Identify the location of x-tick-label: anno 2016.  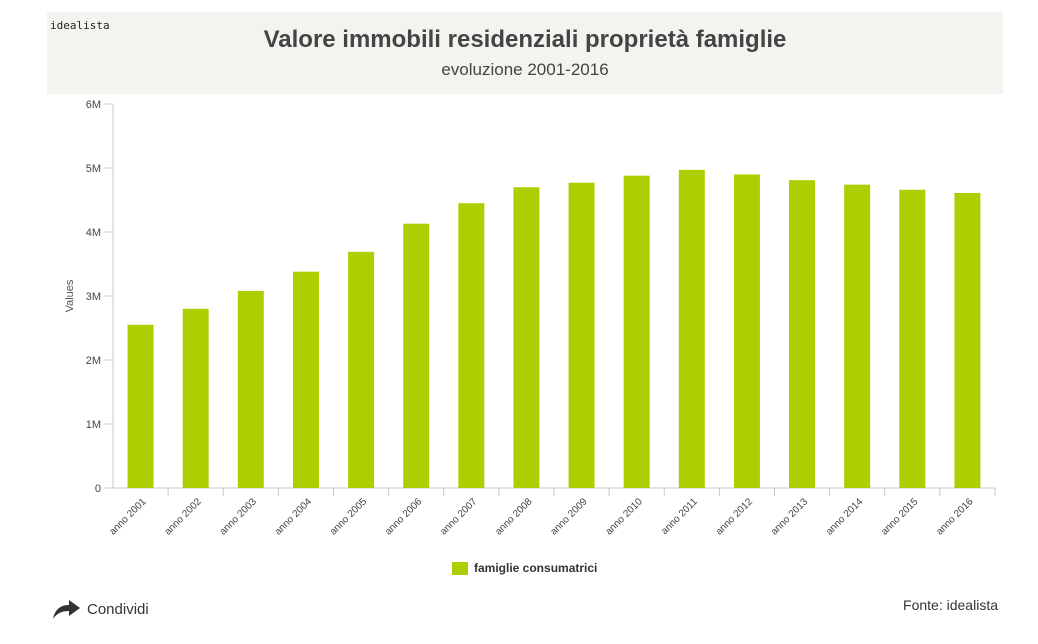
(955, 517).